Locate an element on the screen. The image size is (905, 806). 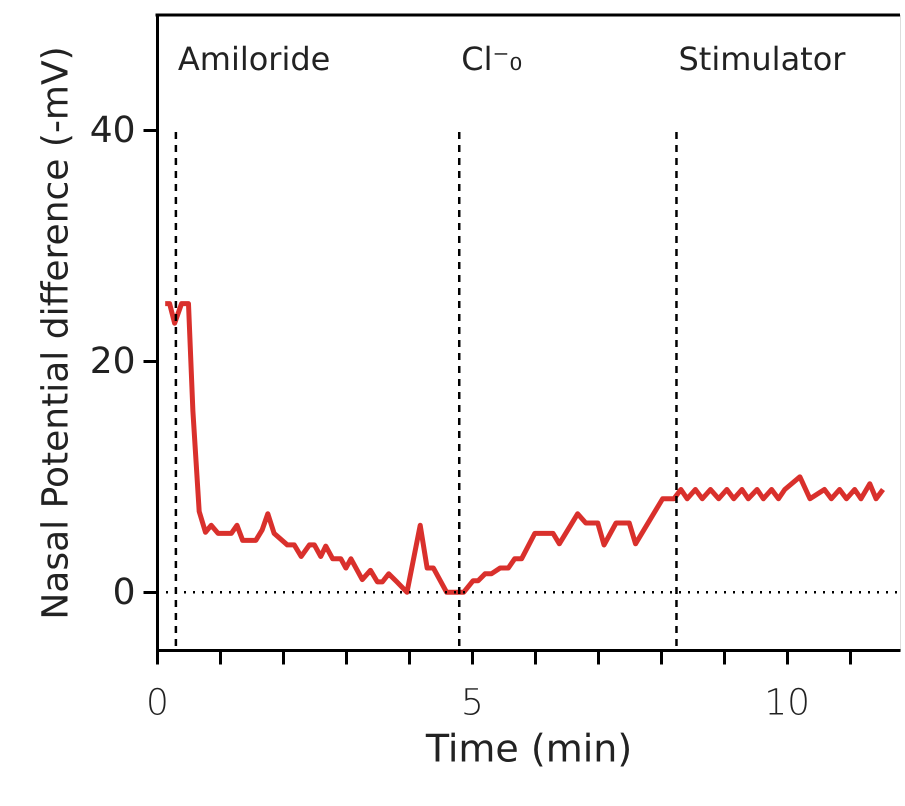
y-tick-label: 40 is located at coordinates (113, 130).